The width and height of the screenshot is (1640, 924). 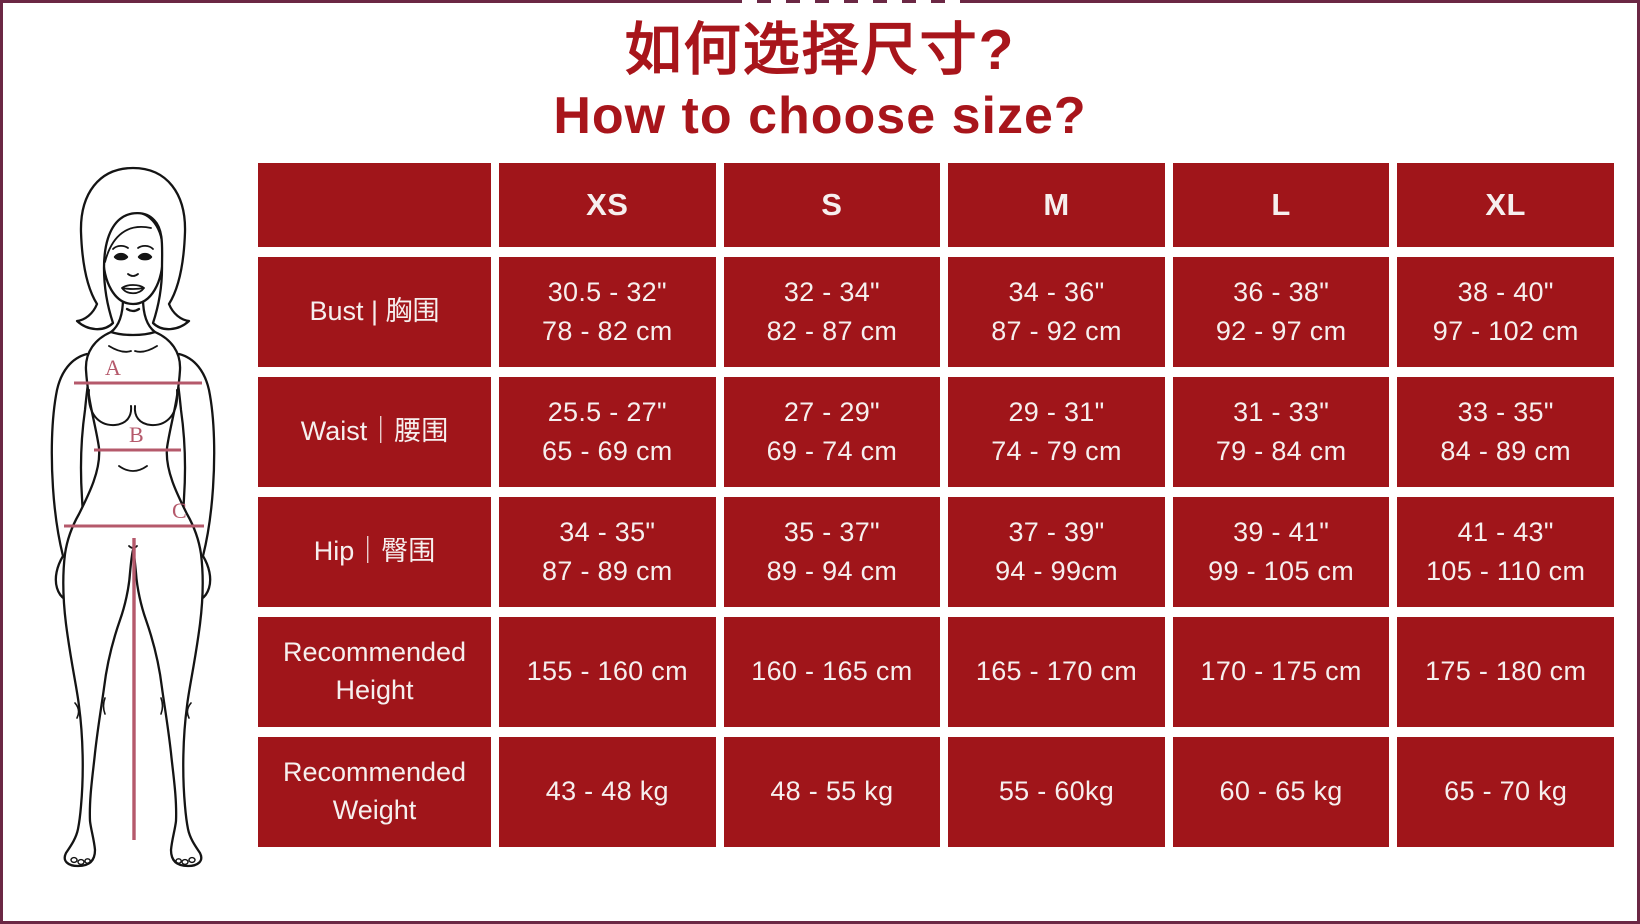 What do you see at coordinates (607, 552) in the screenshot?
I see `cell-hip-xs: 34 - 35" 87 - 89 cm` at bounding box center [607, 552].